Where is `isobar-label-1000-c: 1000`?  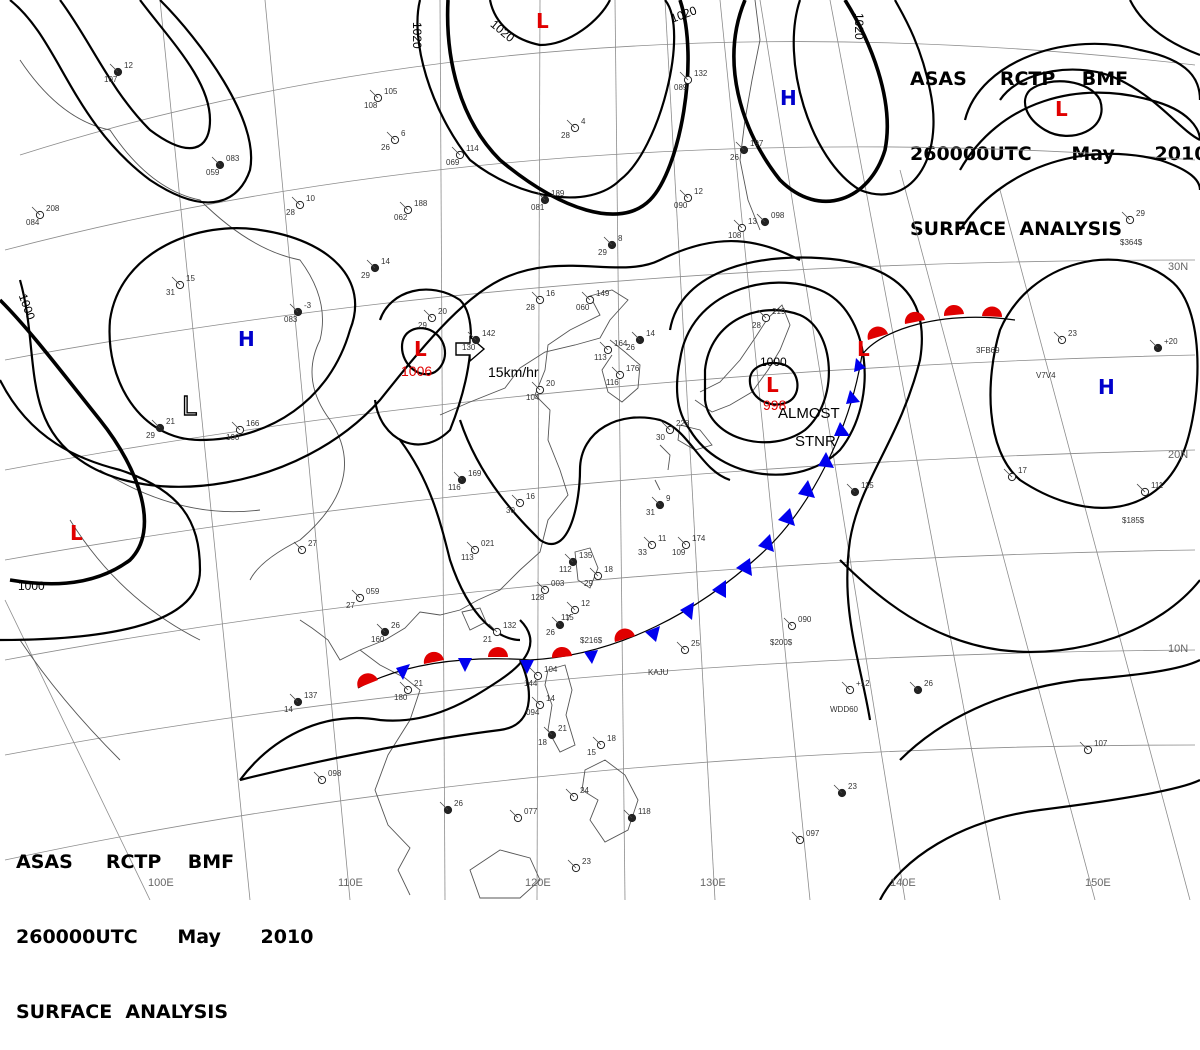 isobar-label-1000-c: 1000 is located at coordinates (773, 362).